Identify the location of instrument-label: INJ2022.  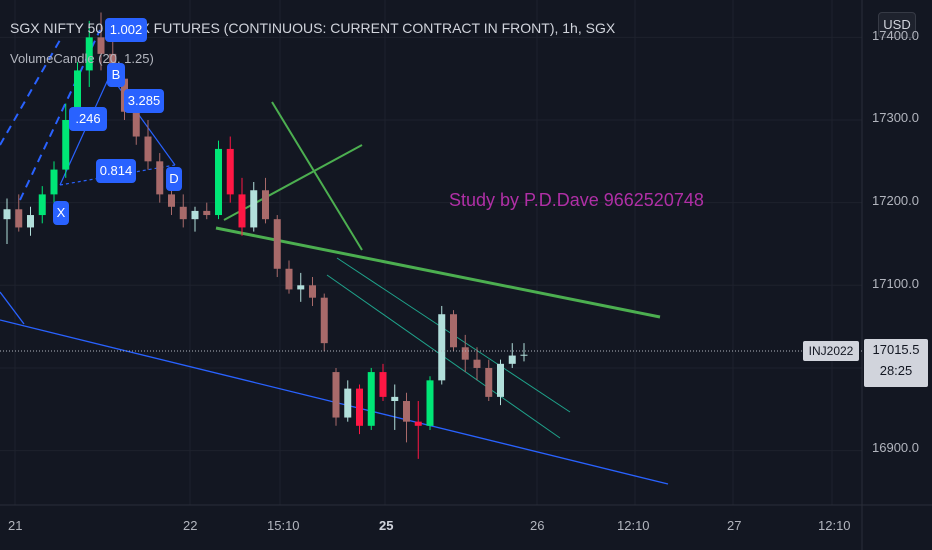
(831, 351).